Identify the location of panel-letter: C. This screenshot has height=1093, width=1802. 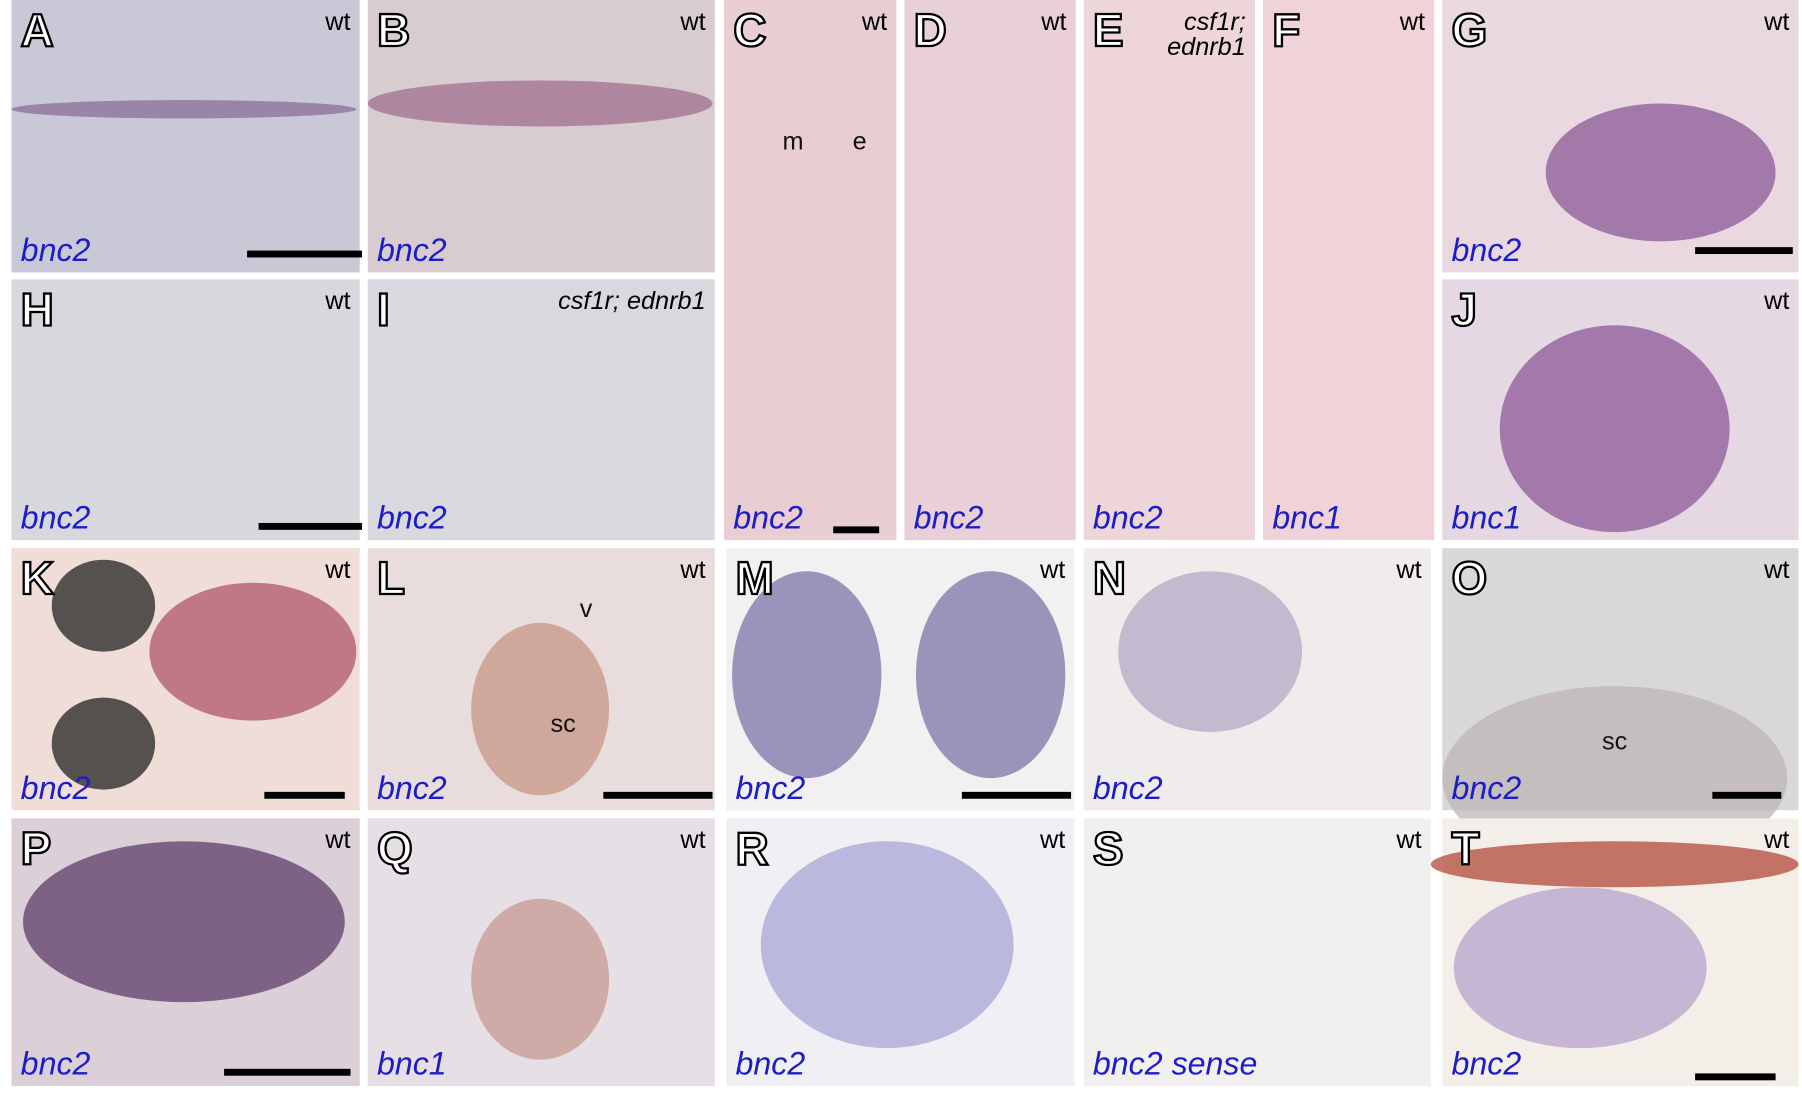
(749, 30).